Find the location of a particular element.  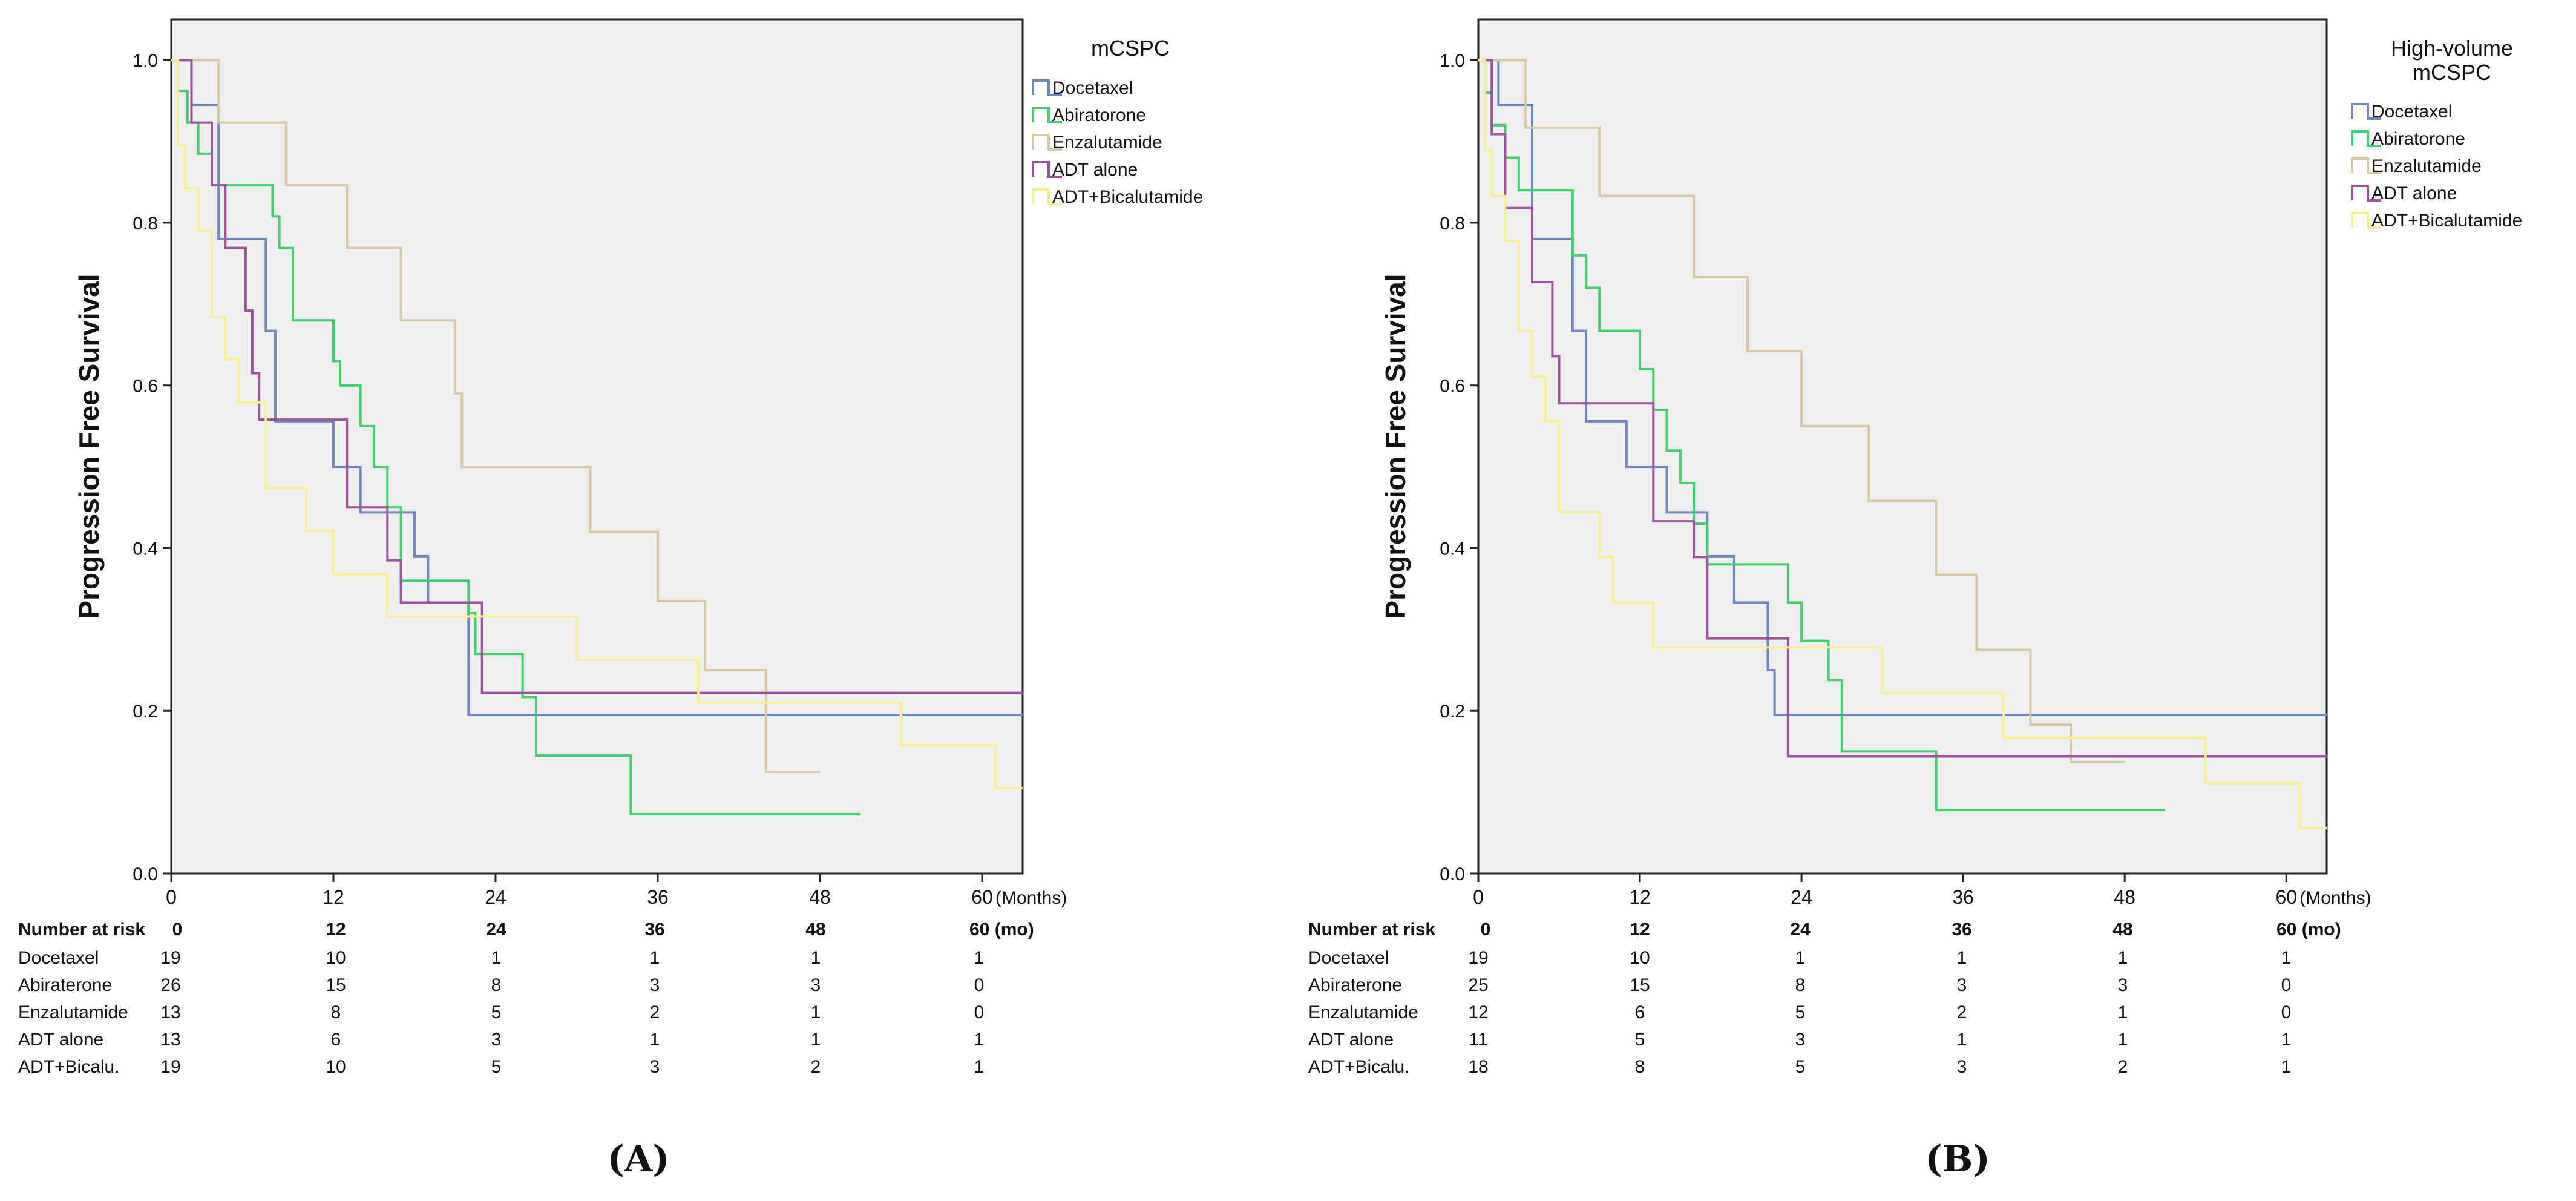

risk-table-timepoint: 60 (mo) is located at coordinates (1001, 929).